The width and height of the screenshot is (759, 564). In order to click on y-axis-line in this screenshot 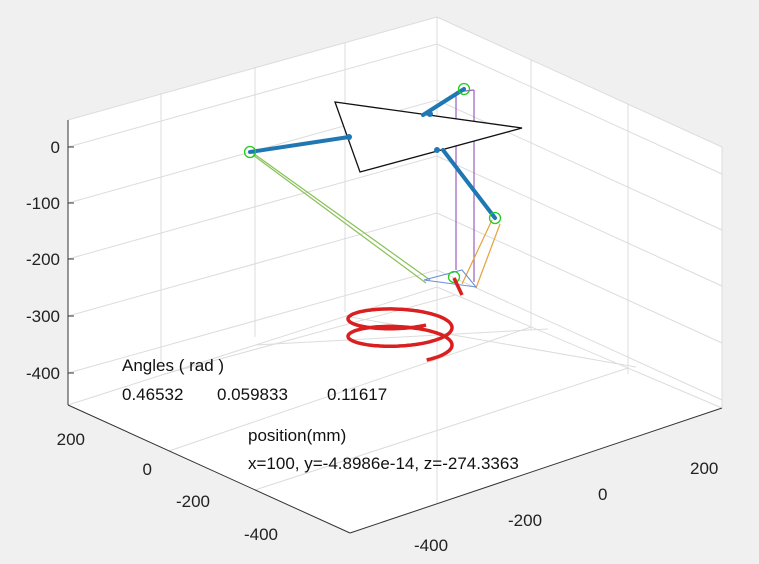, I will do `click(536, 470)`.